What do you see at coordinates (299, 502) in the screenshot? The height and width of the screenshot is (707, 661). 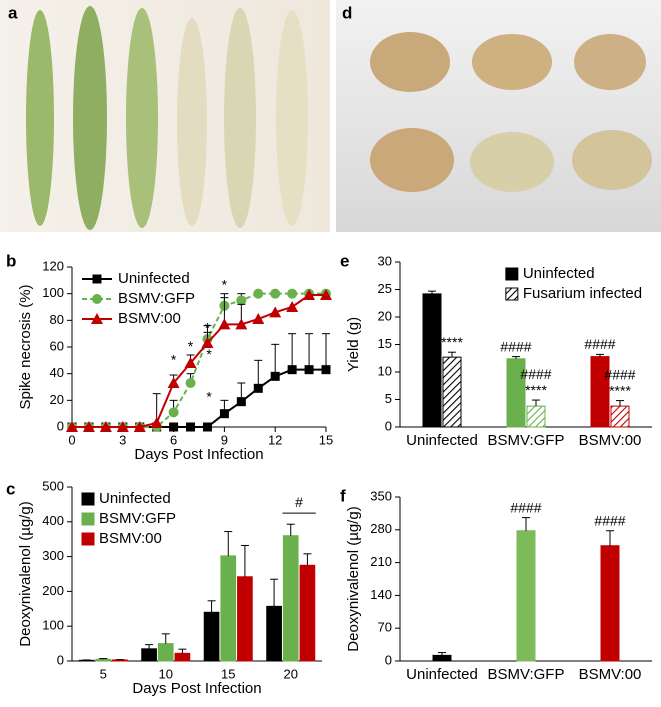 I see `annotation: #` at bounding box center [299, 502].